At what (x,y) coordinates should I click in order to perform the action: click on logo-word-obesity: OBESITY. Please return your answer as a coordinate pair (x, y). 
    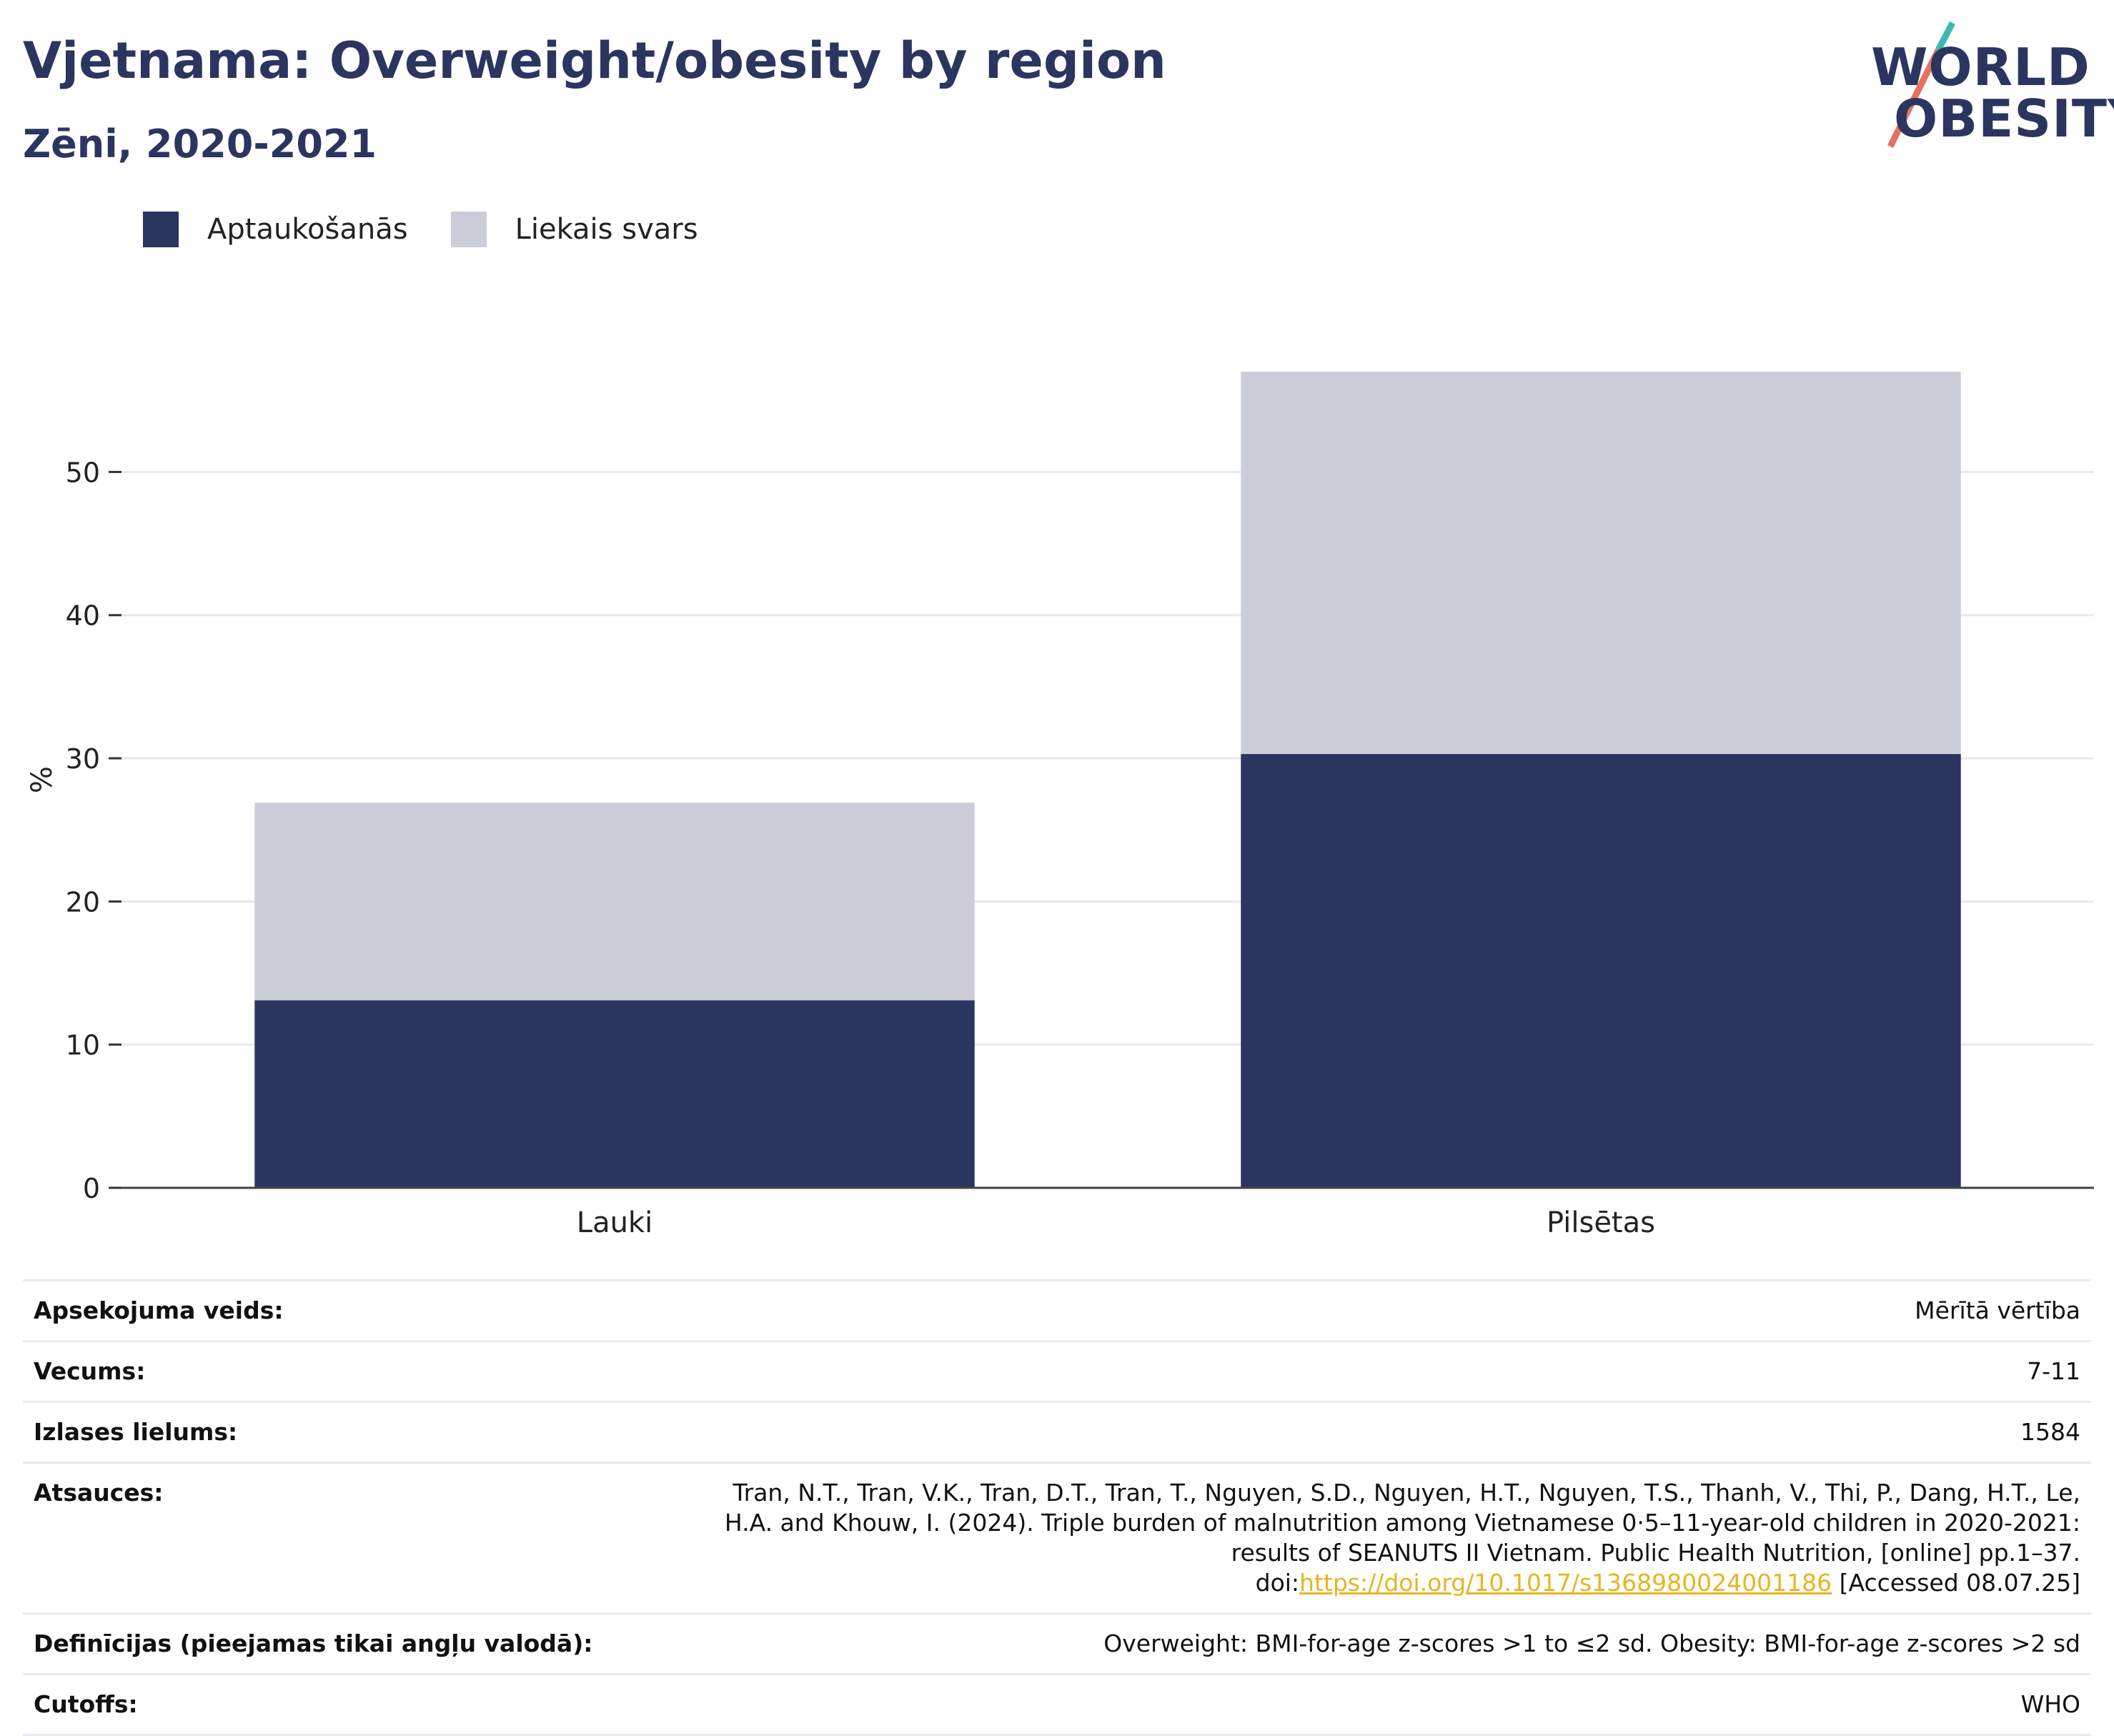
    Looking at the image, I should click on (2004, 119).